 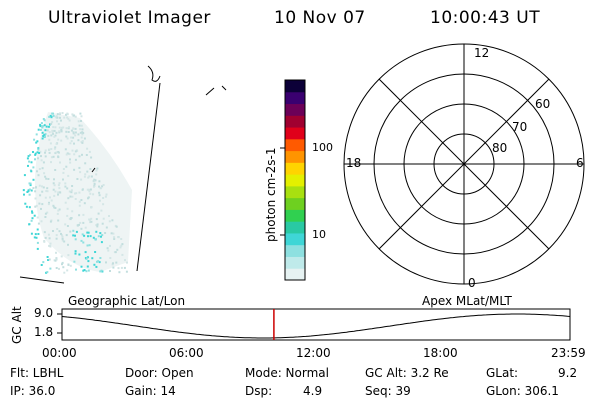 I want to click on lat-label-70: 70, so click(x=520, y=127).